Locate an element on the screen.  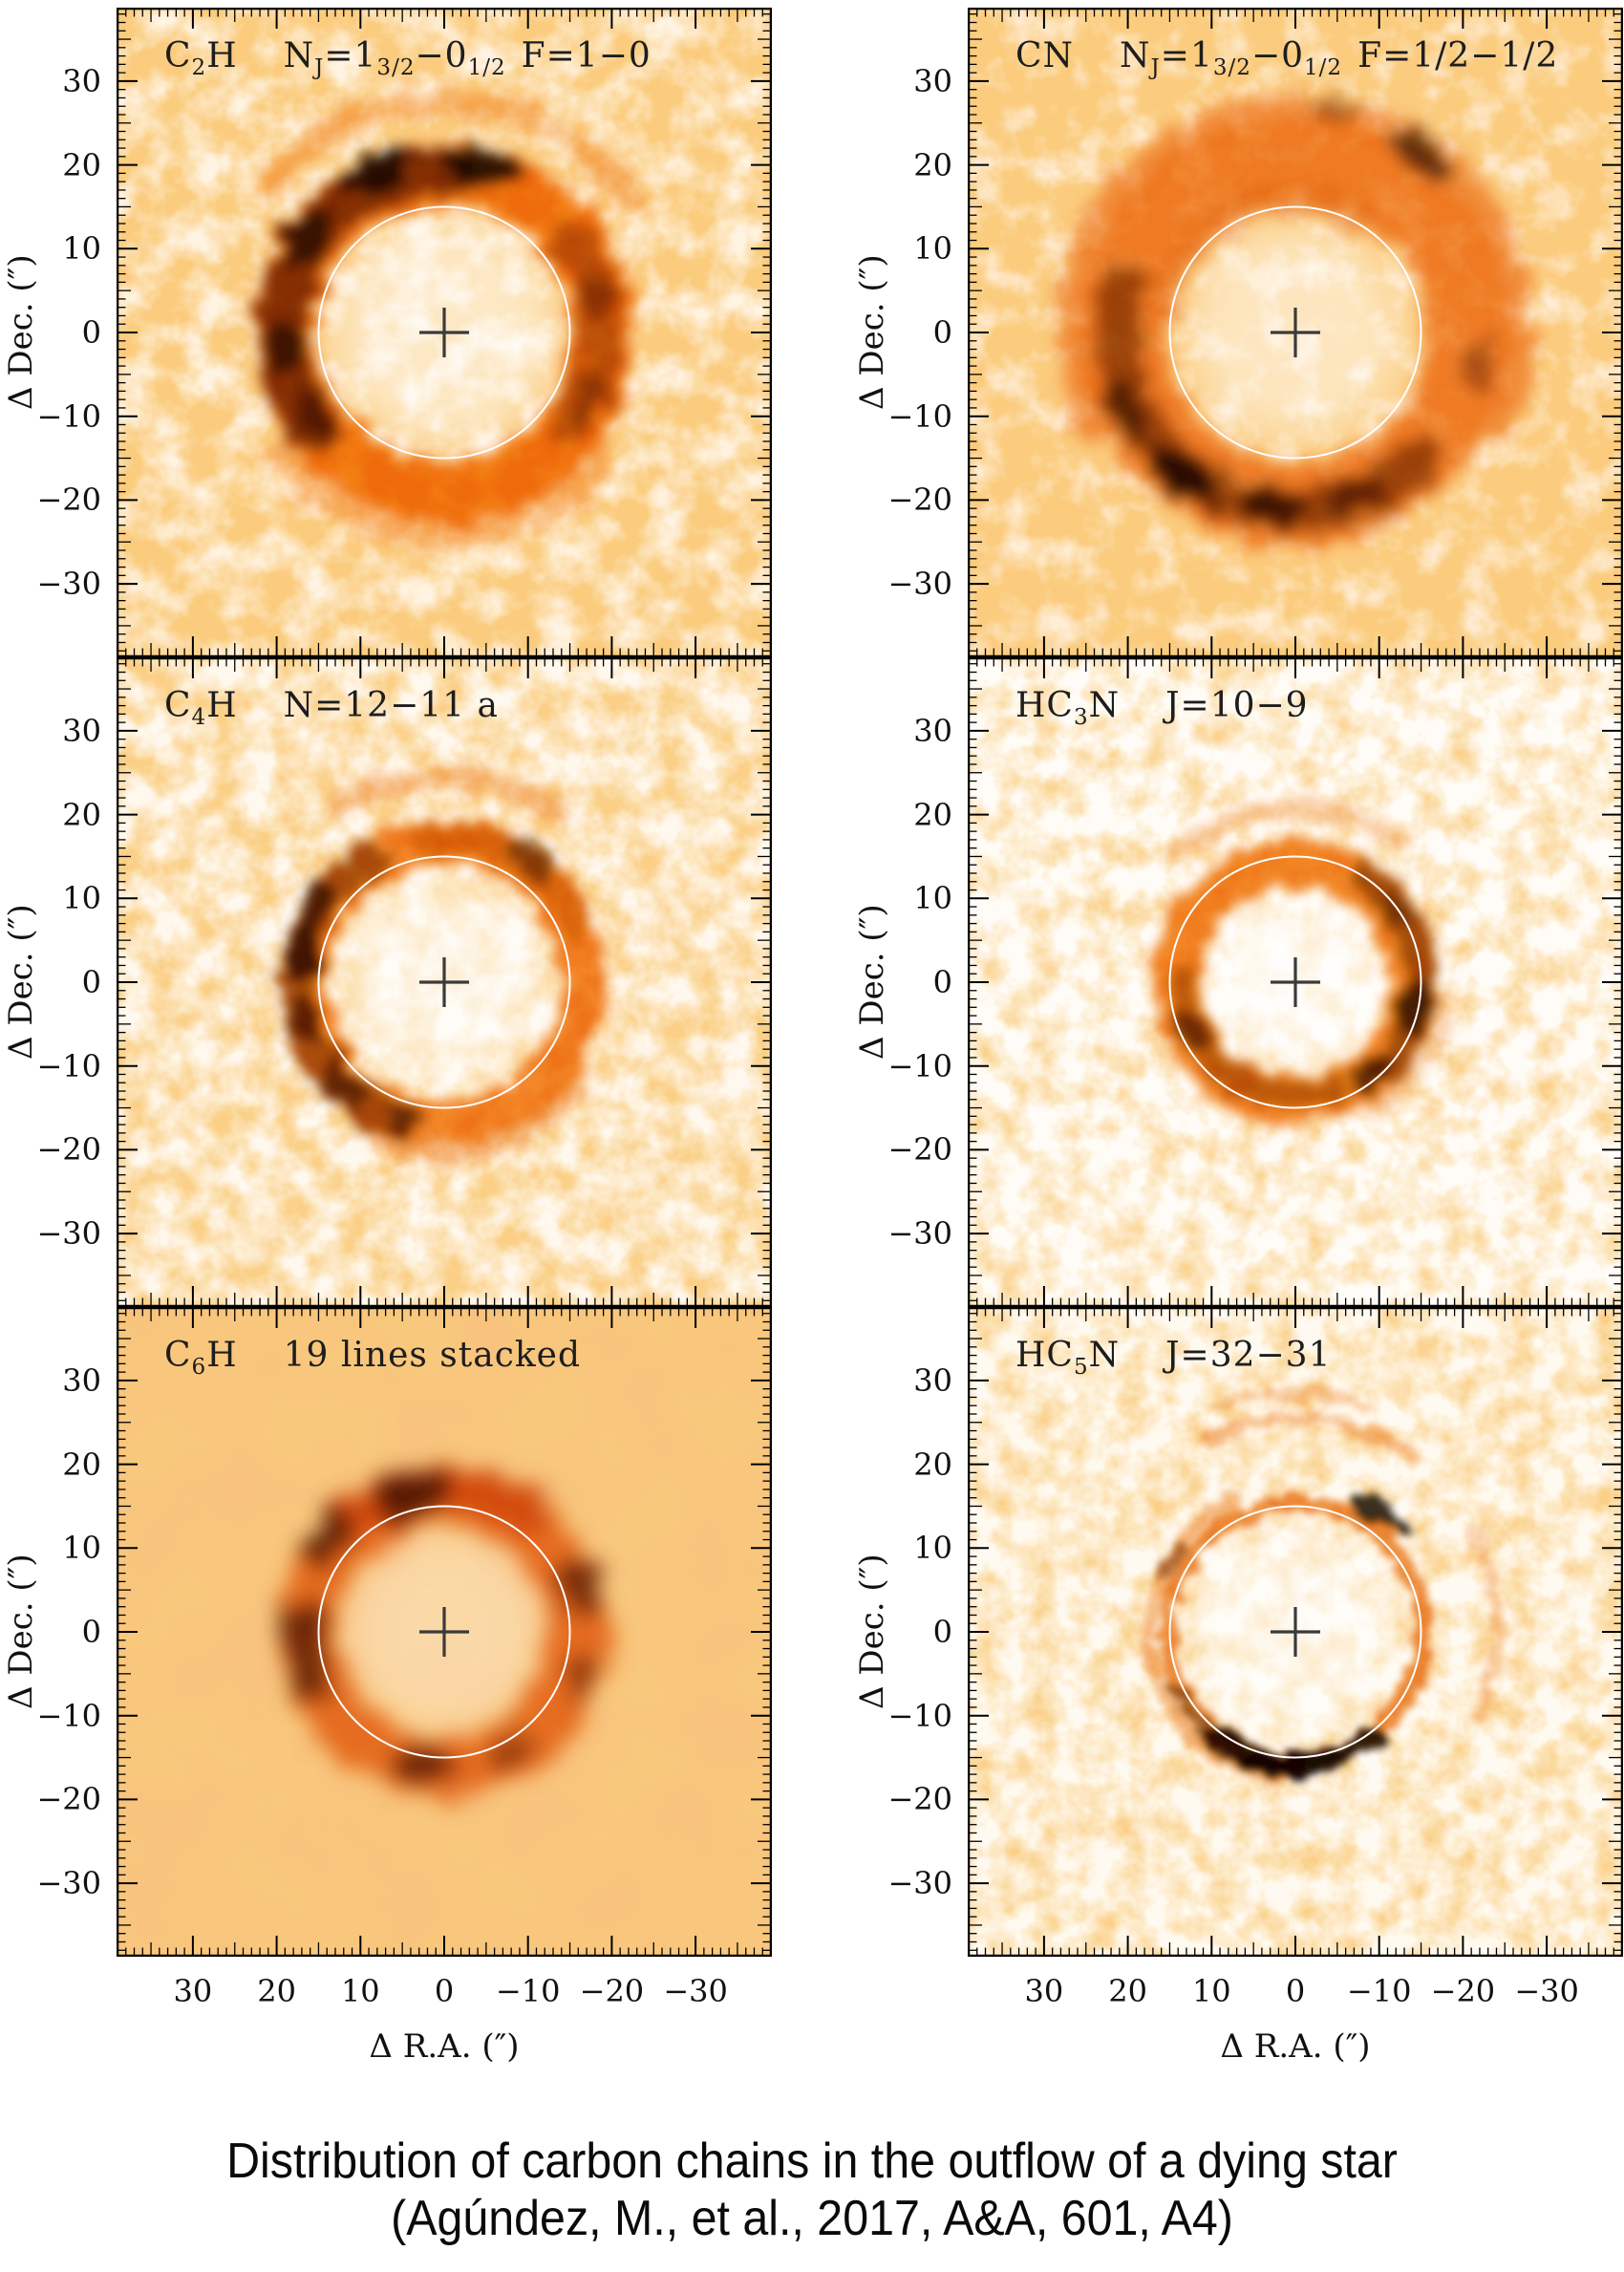
panel-title-c4h: C4H N=12−11 a is located at coordinates (332, 708).